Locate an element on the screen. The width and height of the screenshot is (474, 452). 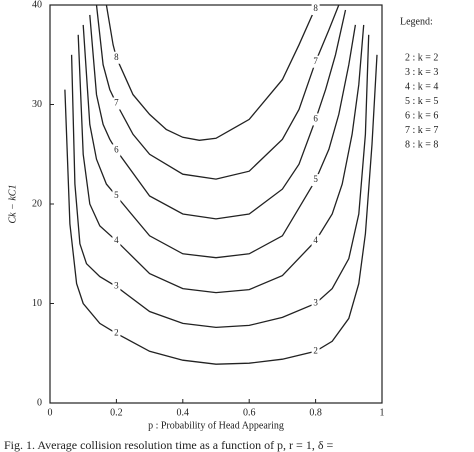
x-tick-label: 0.4 is located at coordinates (183, 412).